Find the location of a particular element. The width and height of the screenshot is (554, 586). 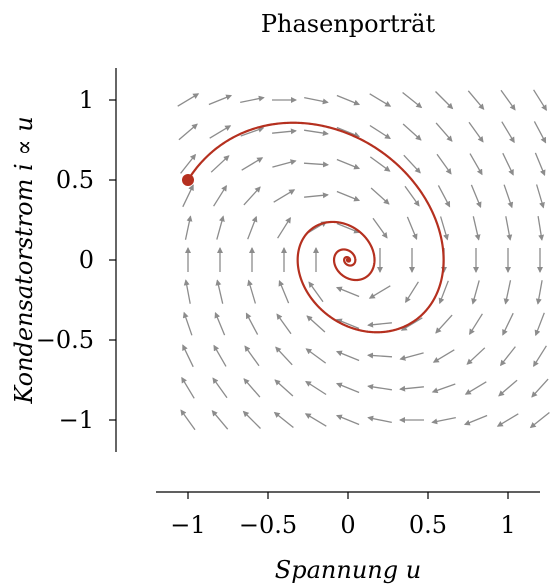

chart-title: Phasenporträt is located at coordinates (348, 24).